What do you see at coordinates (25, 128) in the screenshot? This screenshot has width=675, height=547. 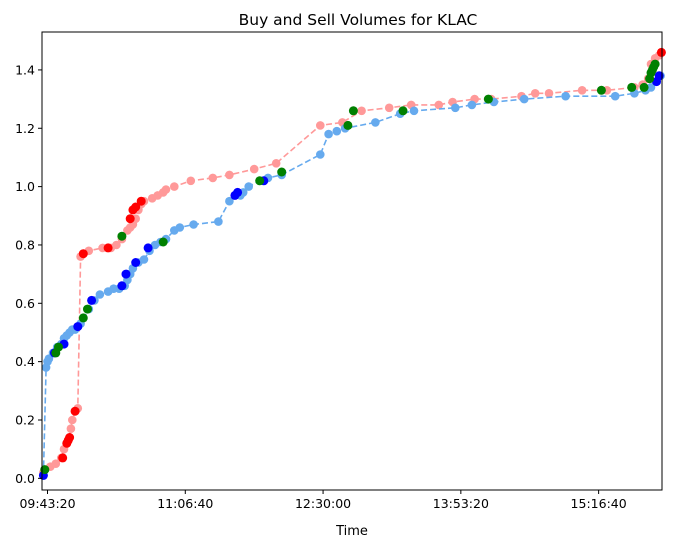 I see `y-tick-label: 1.2` at bounding box center [25, 128].